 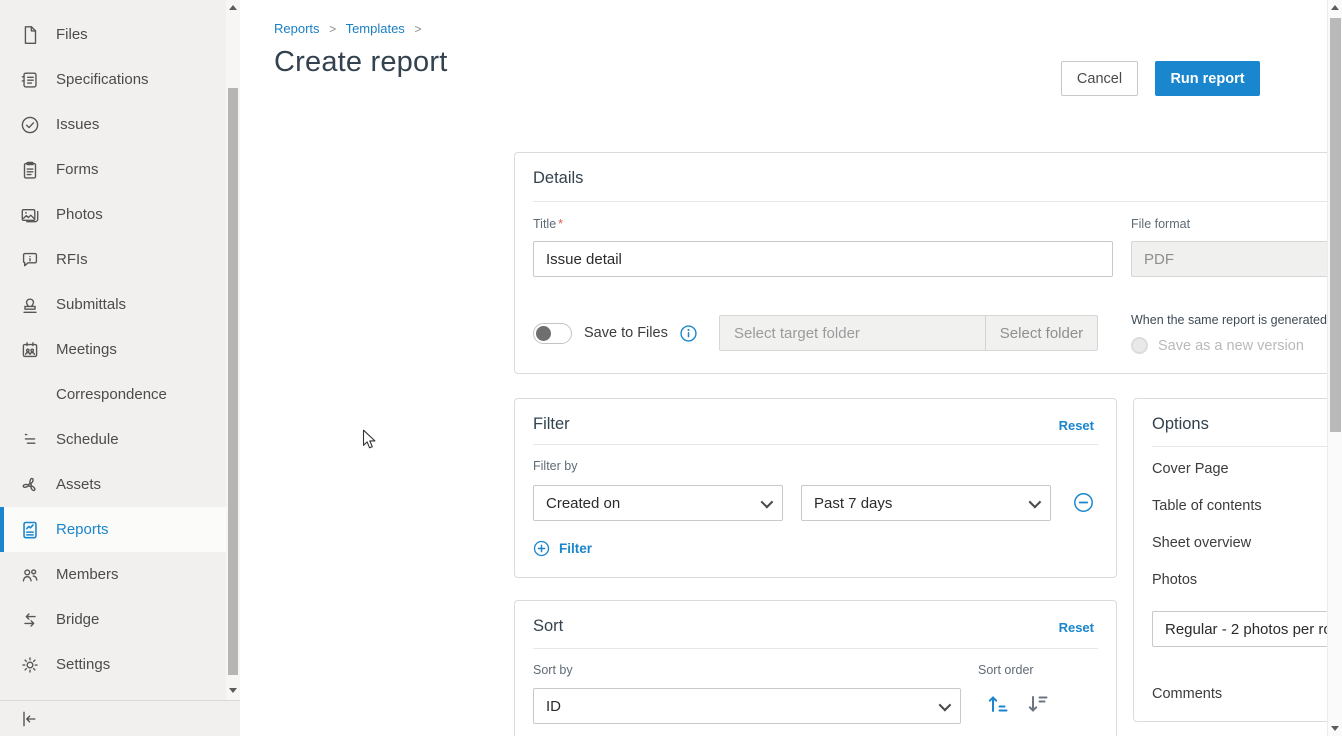 What do you see at coordinates (1207, 78) in the screenshot?
I see `run-report-button: Run report` at bounding box center [1207, 78].